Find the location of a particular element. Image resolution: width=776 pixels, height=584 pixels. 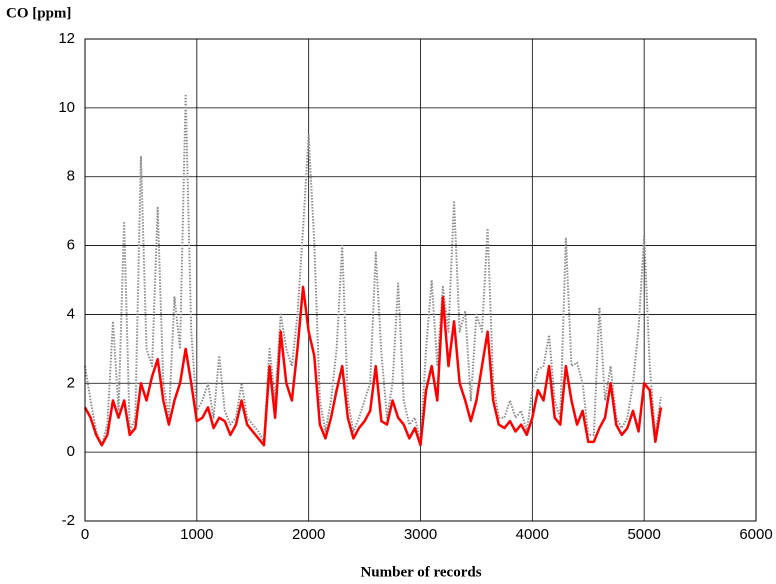

y-tick-label: 12 is located at coordinates (66, 38).